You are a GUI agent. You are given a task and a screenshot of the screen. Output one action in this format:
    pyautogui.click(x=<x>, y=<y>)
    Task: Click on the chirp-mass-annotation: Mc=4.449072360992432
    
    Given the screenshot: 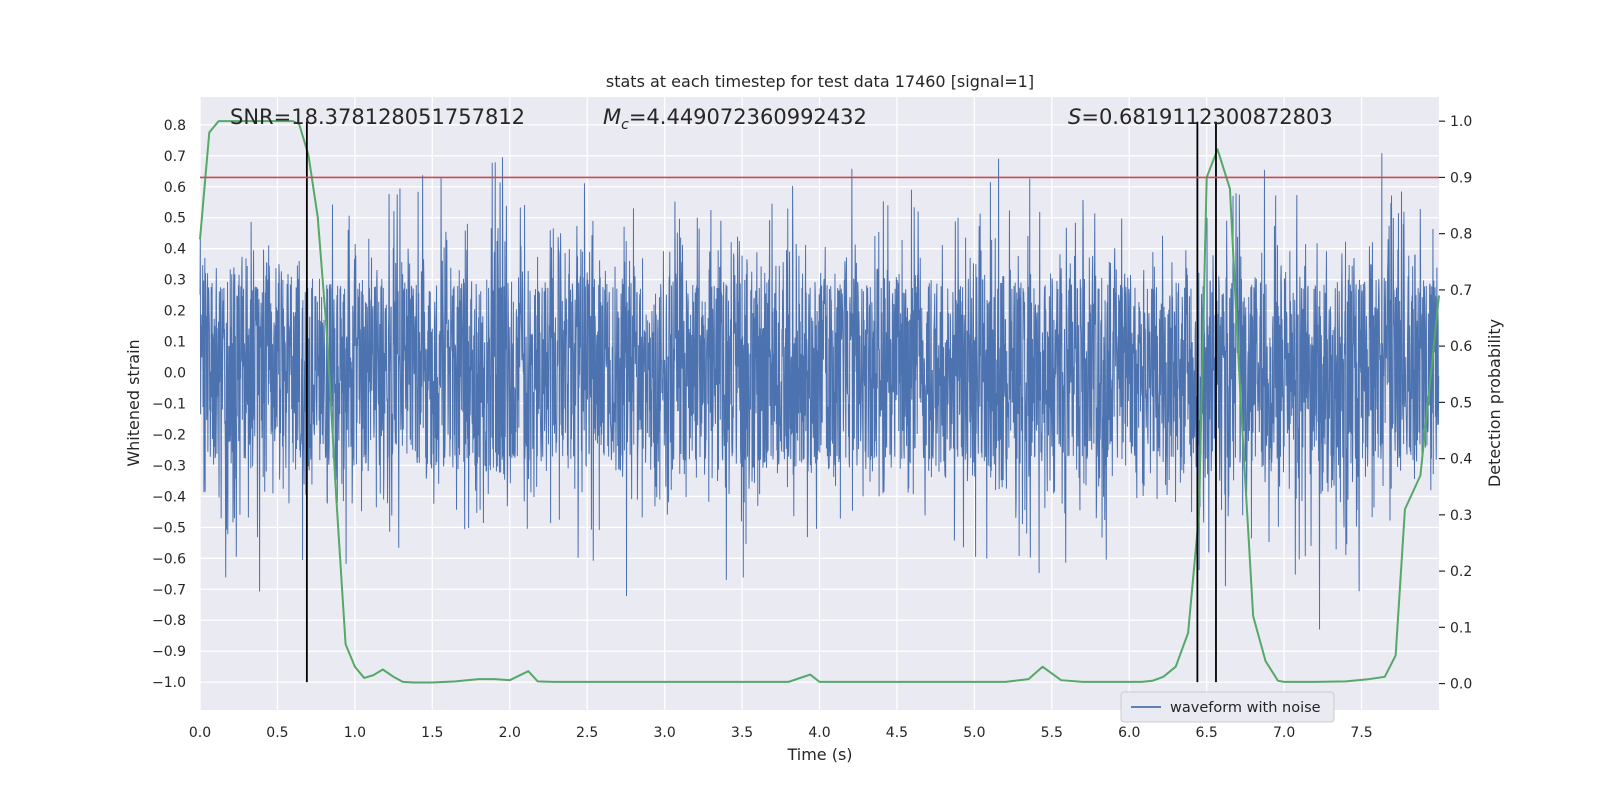 What is the action you would take?
    pyautogui.click(x=735, y=119)
    